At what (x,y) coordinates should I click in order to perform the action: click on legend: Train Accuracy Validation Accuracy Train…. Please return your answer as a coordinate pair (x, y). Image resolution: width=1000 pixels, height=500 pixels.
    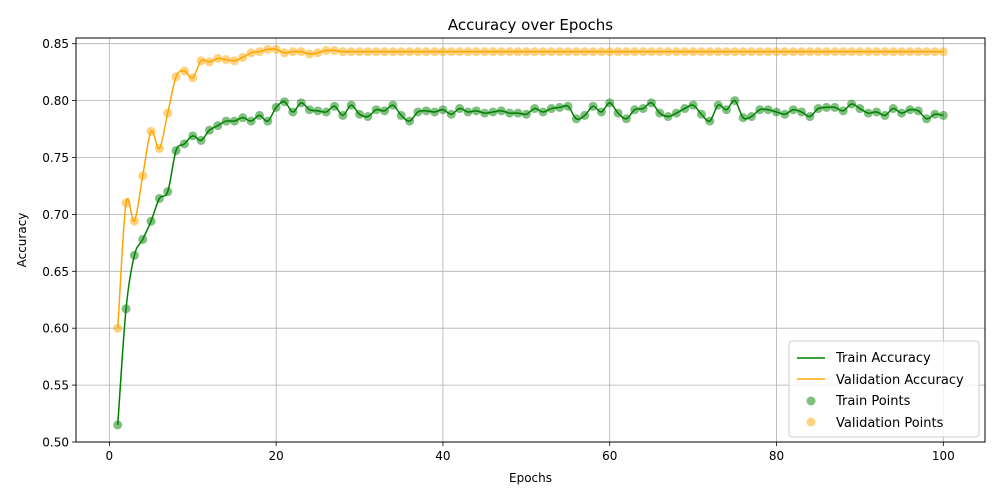
    Looking at the image, I should click on (884, 389).